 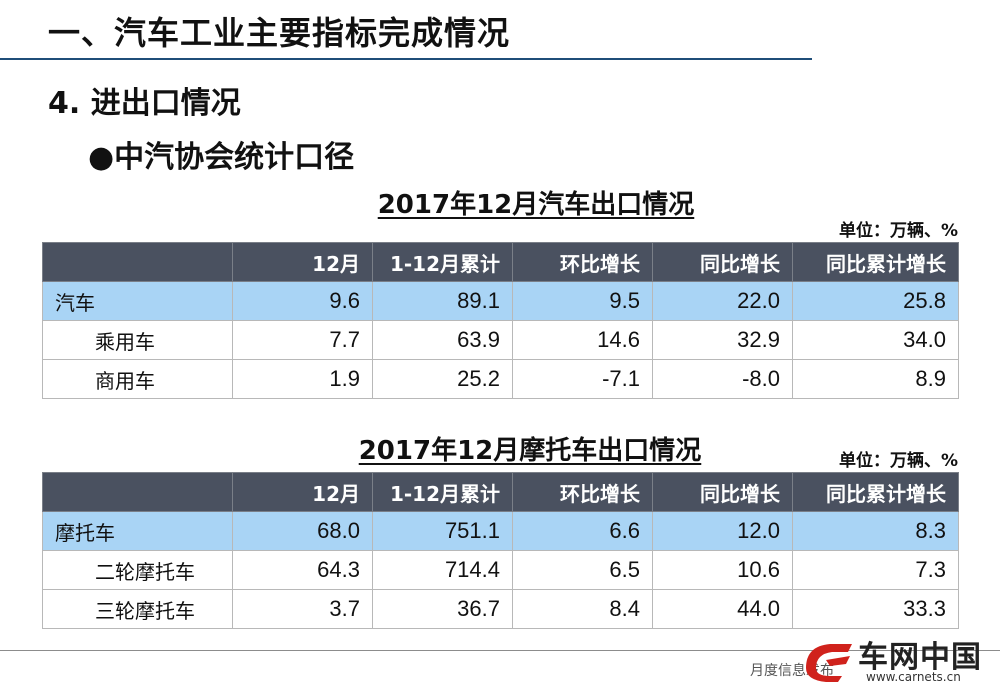 I want to click on table-cell: 8.4, so click(x=582, y=609).